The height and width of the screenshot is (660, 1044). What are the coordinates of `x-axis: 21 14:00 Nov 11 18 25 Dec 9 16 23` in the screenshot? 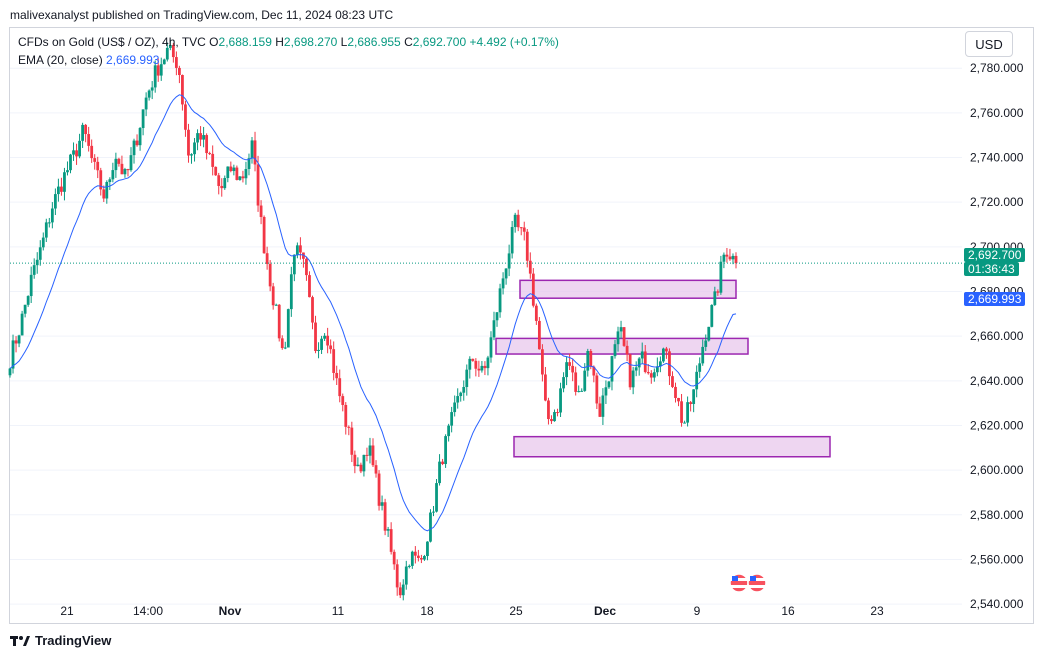 It's located at (472, 611).